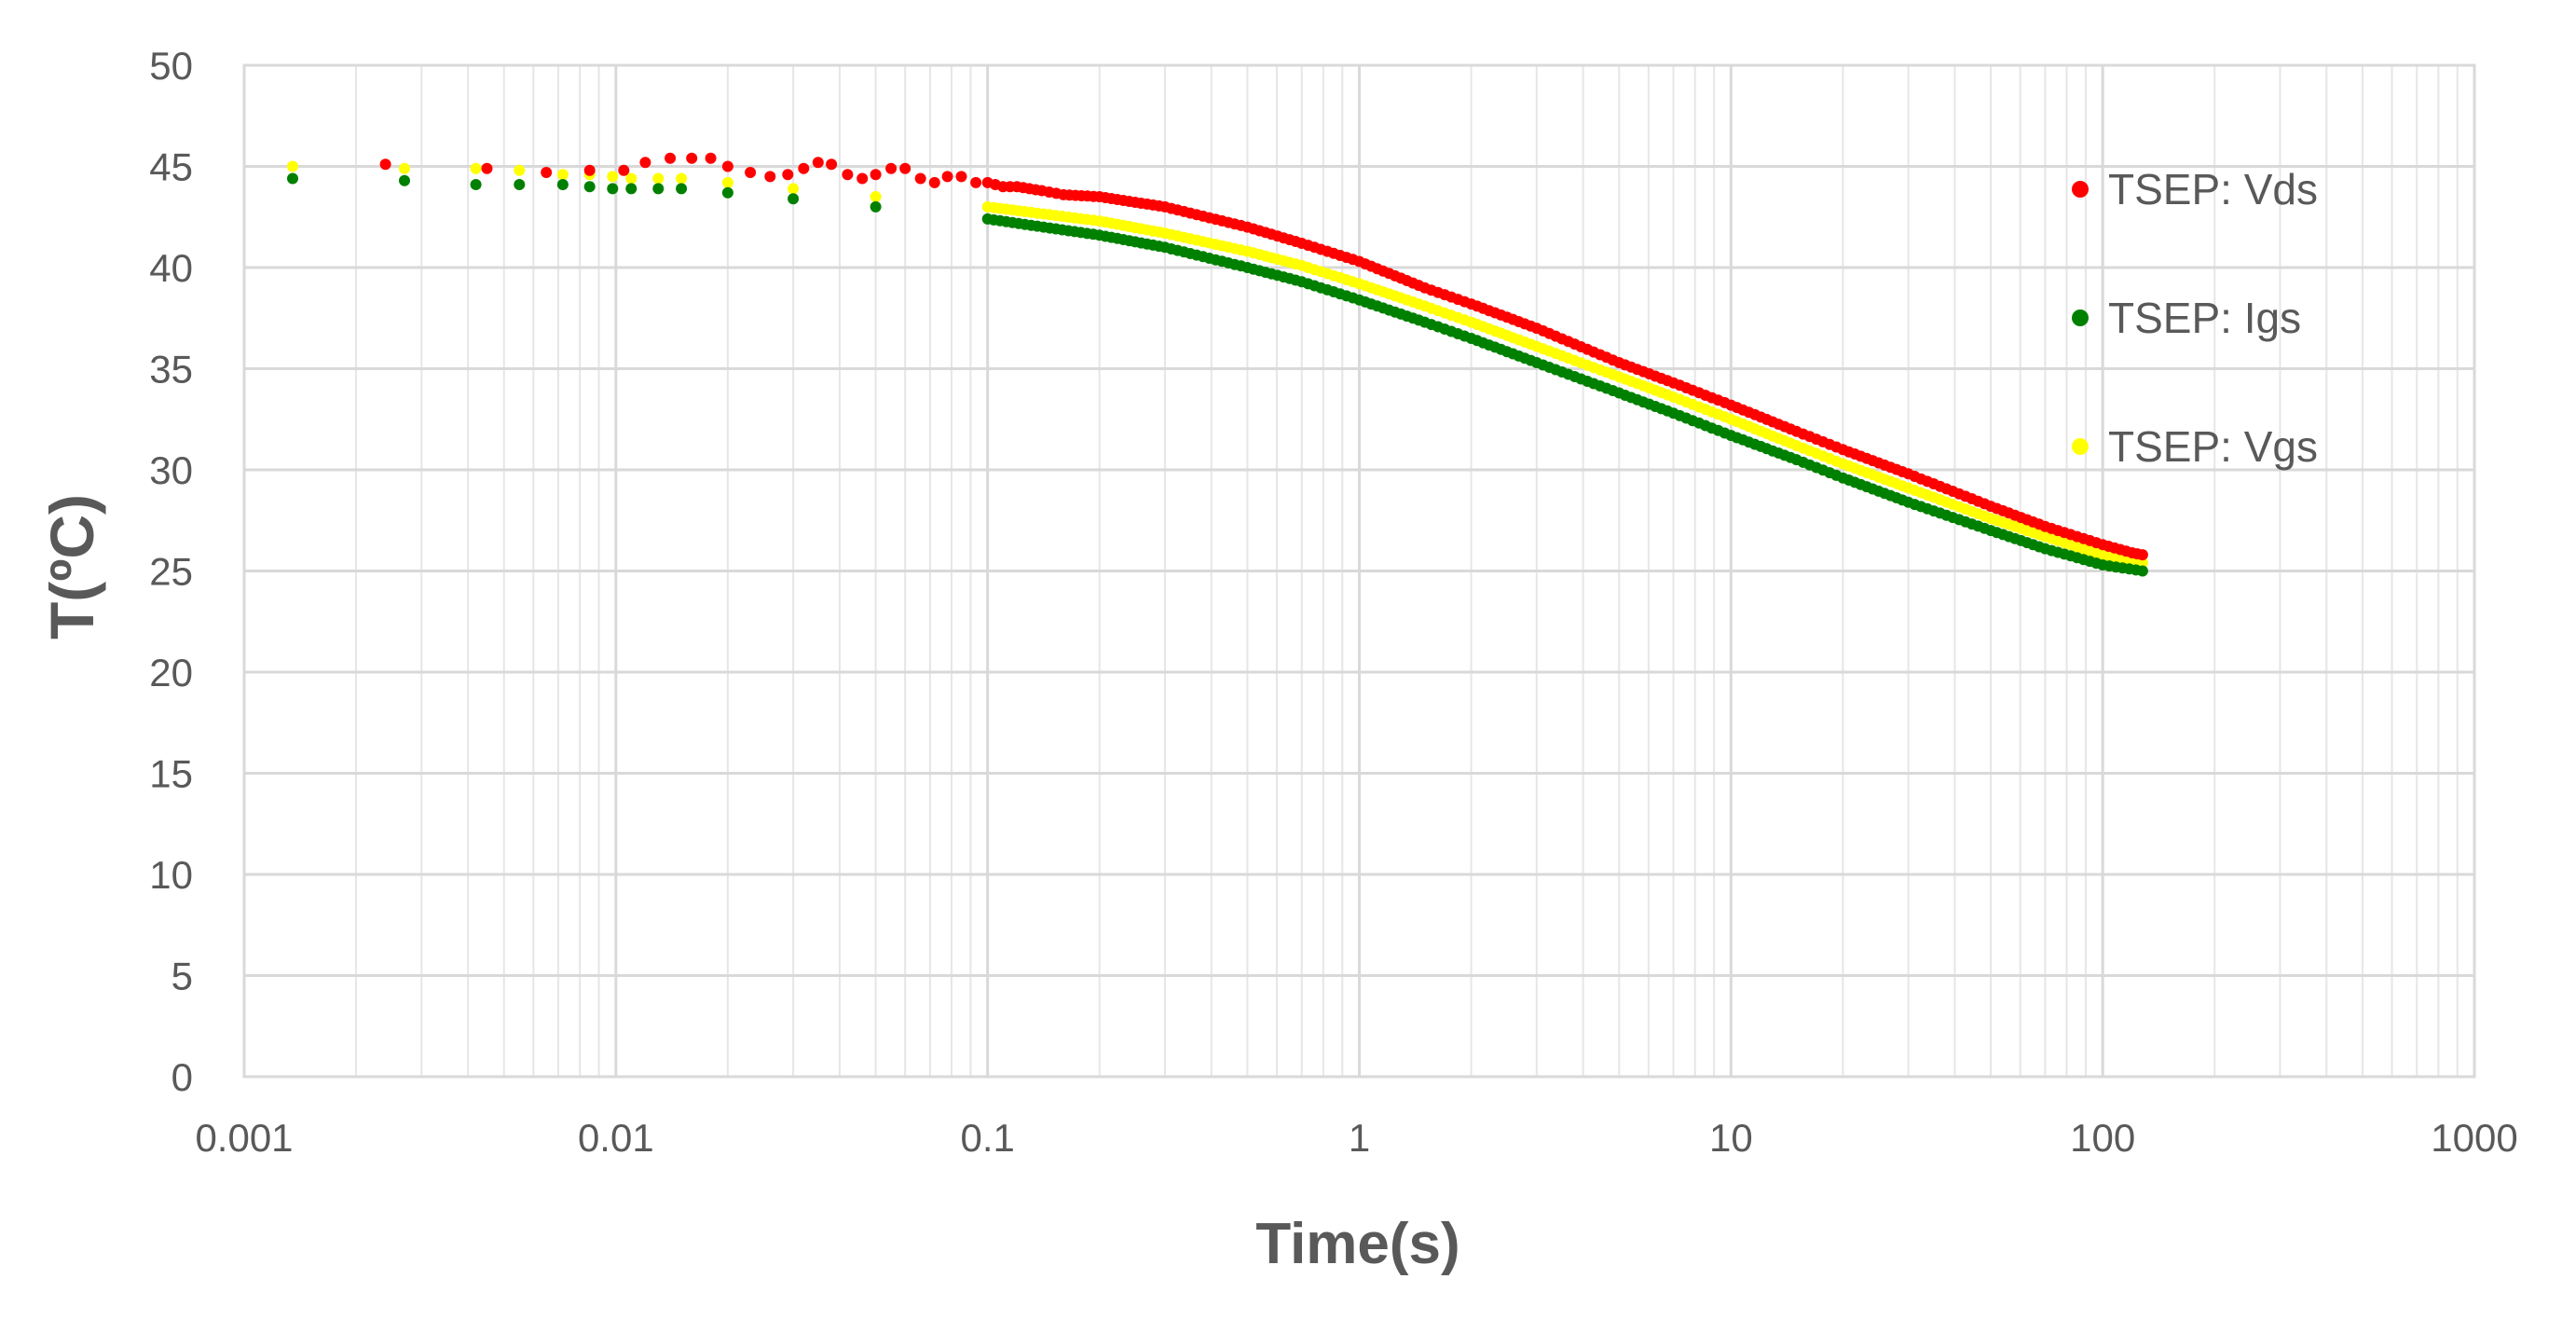  What do you see at coordinates (2102, 1138) in the screenshot?
I see `x-tick-label: 100` at bounding box center [2102, 1138].